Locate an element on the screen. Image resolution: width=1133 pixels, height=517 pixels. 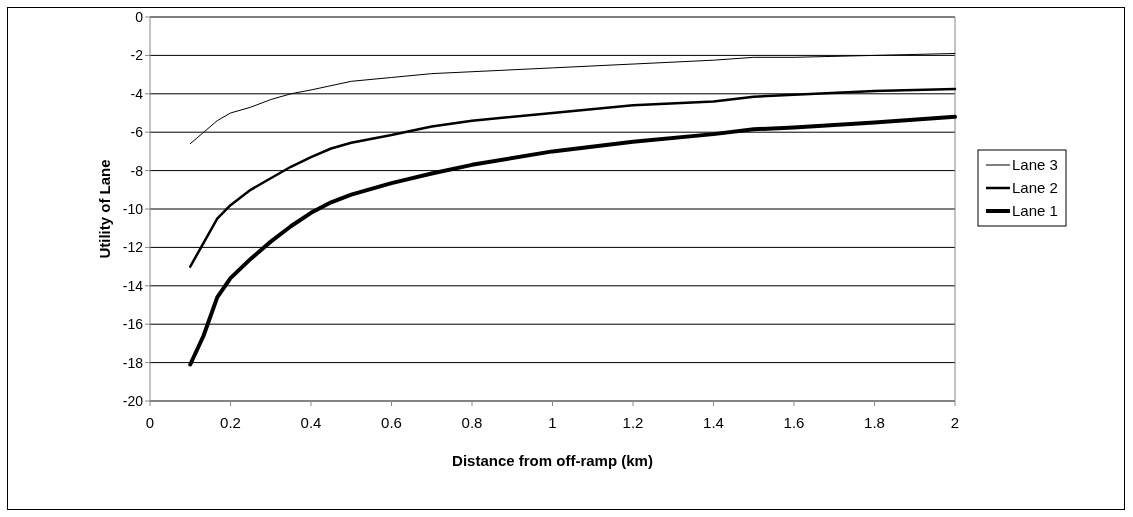
x-axis-title: Distance from off-ramp (km) is located at coordinates (552, 460).